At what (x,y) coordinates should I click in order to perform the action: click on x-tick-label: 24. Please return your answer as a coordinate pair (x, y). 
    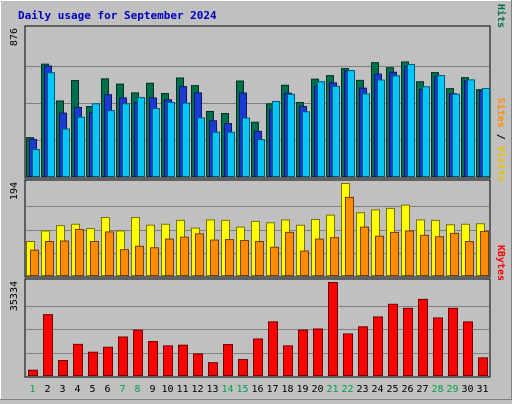
    Looking at the image, I should click on (377, 389).